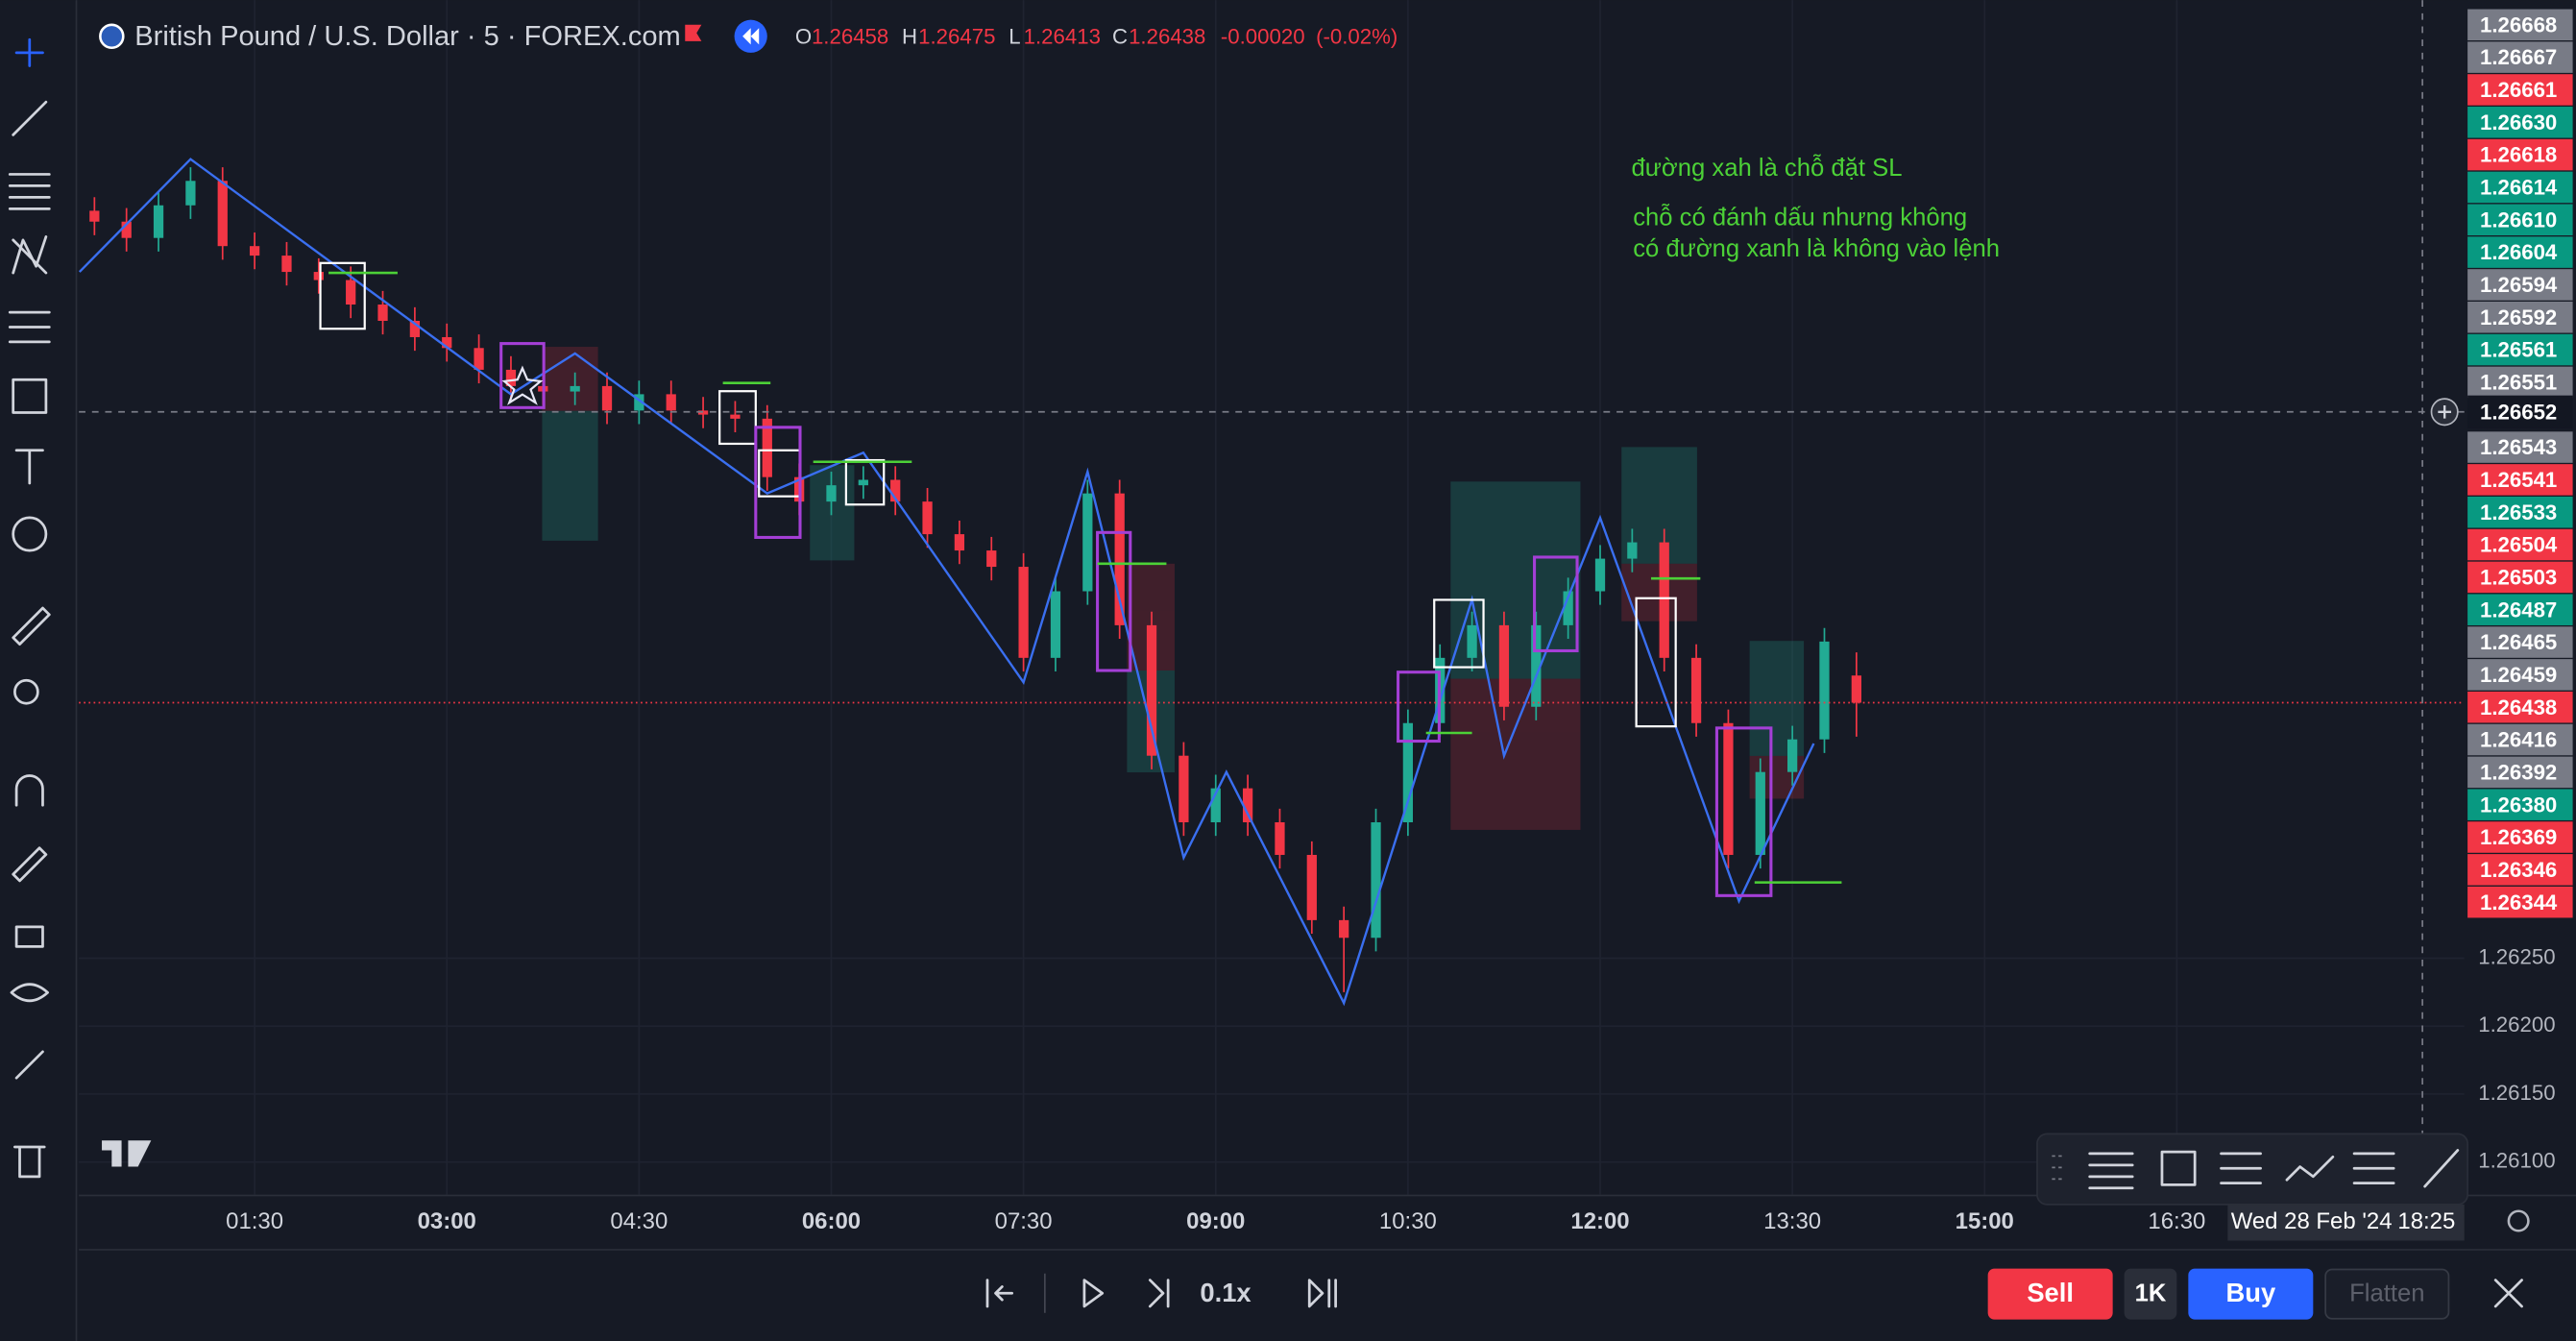 The image size is (2576, 1341). I want to click on replay-icon, so click(751, 36).